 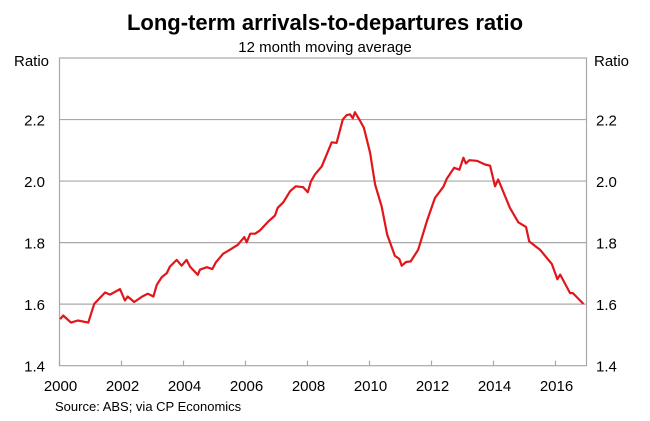 What do you see at coordinates (148, 406) in the screenshot?
I see `source-note: Source: ABS; via CP Economics` at bounding box center [148, 406].